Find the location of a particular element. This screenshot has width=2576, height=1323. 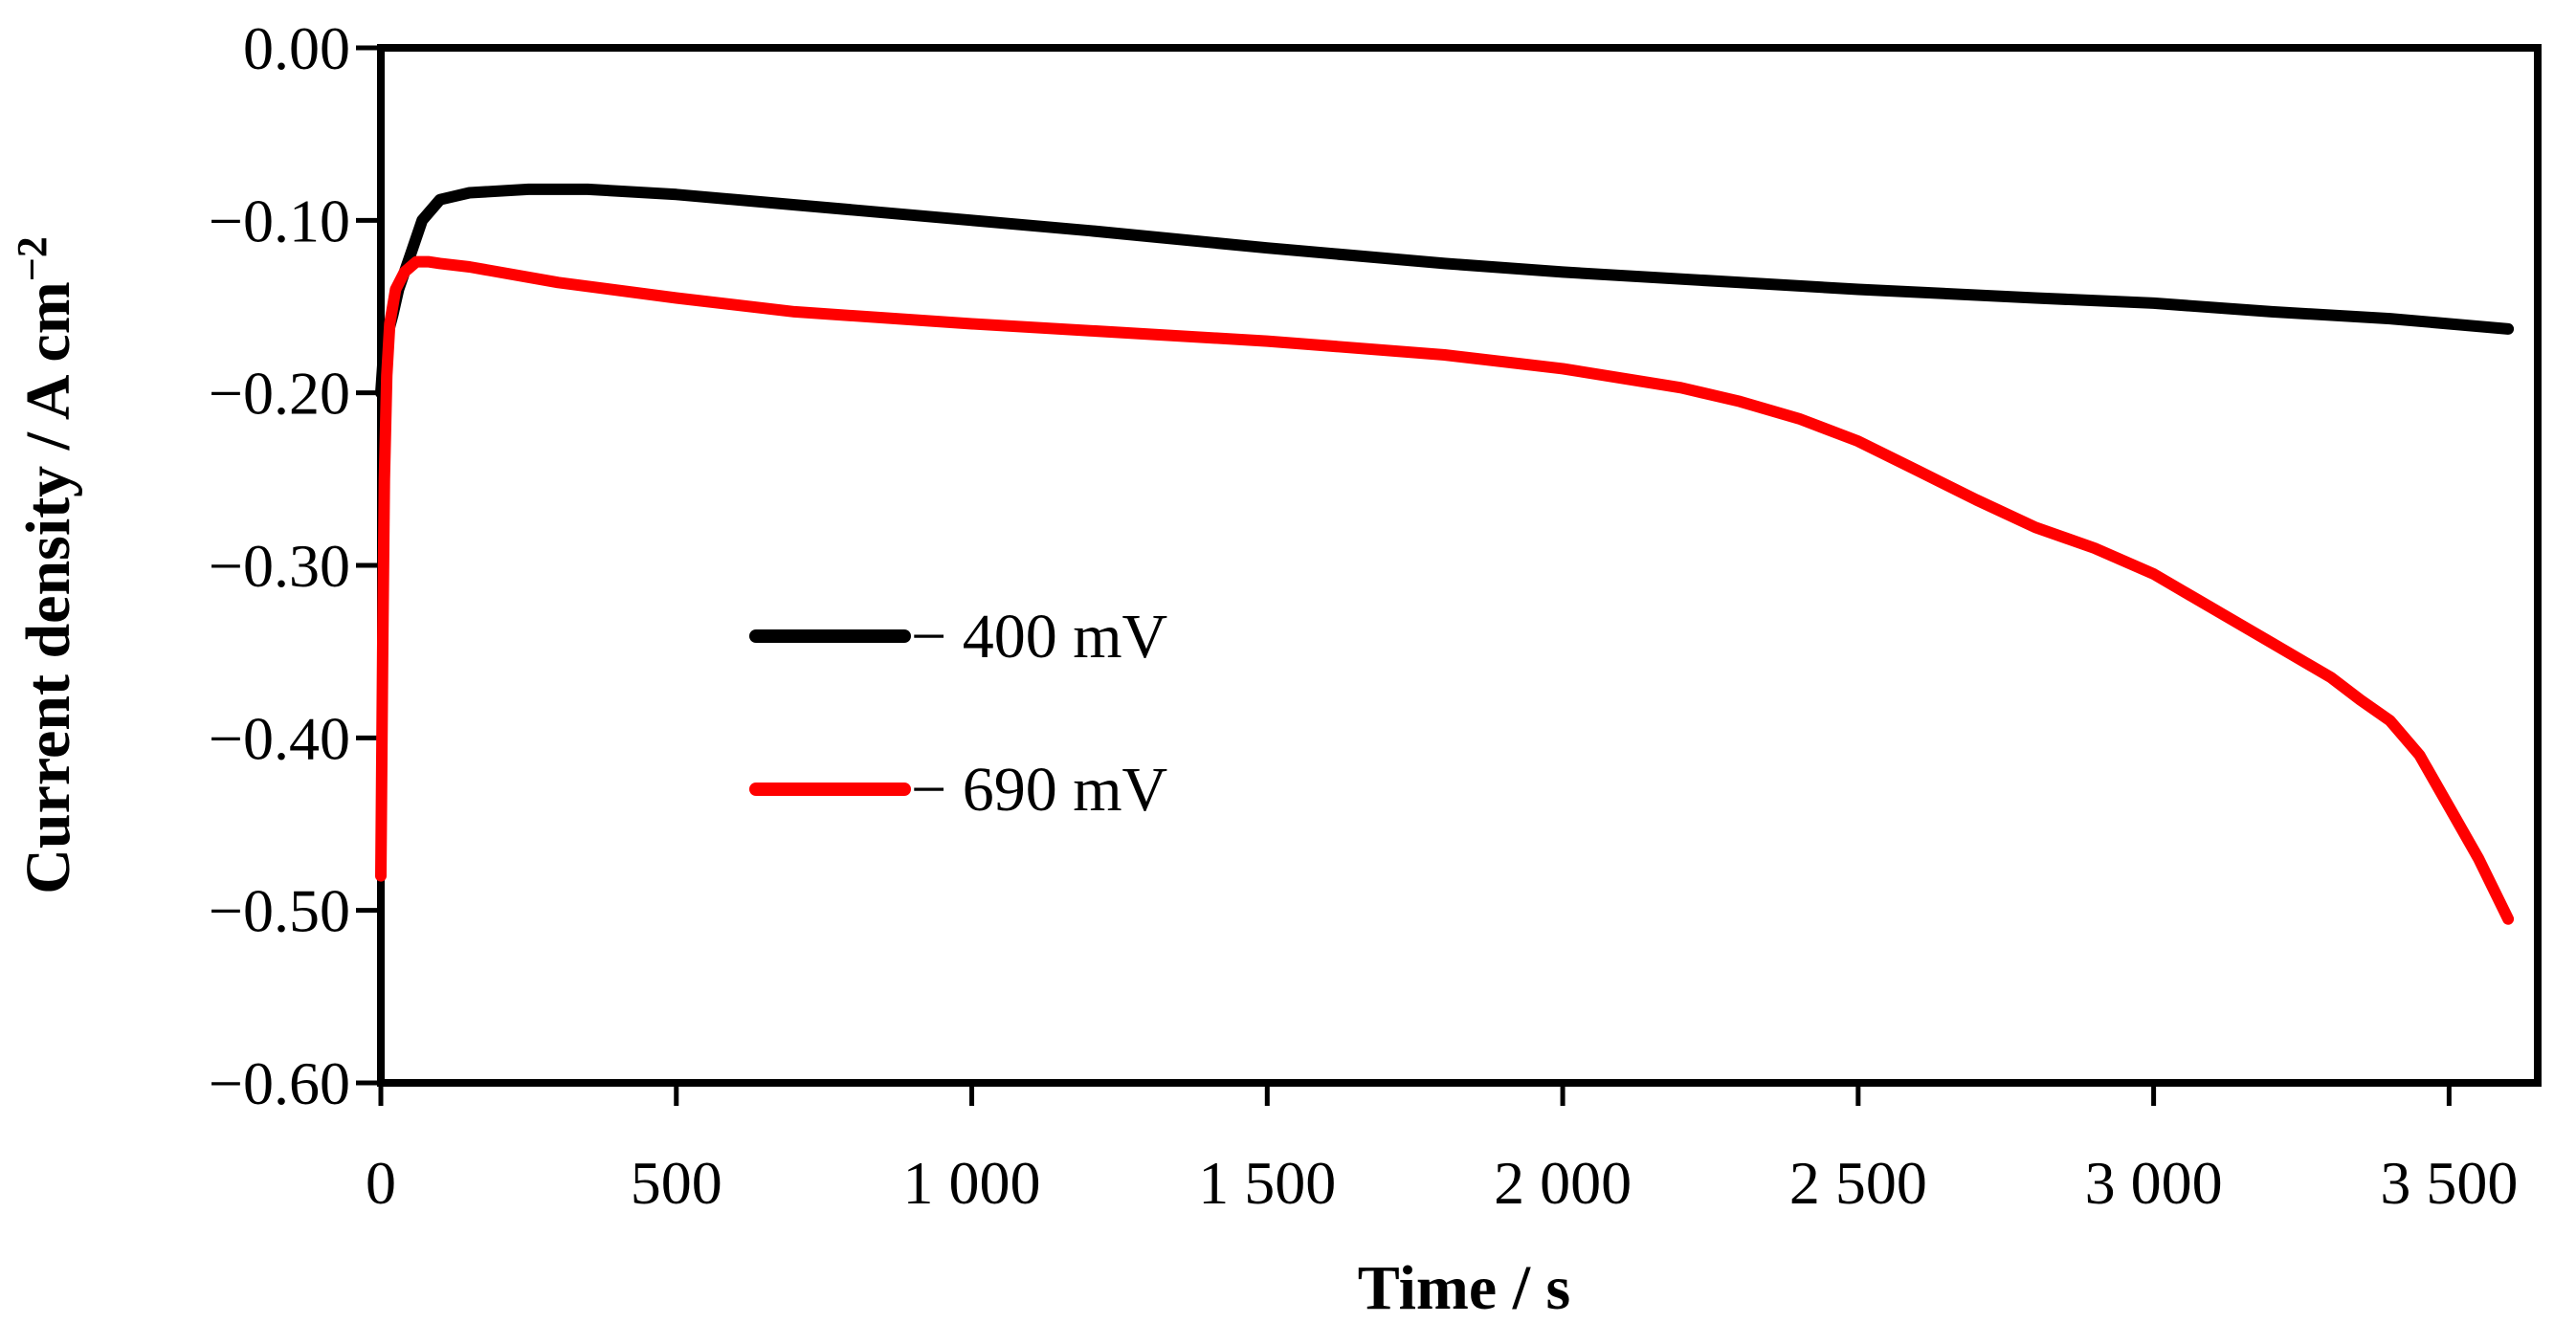

x-tick-label: 1 500 is located at coordinates (1267, 1183).